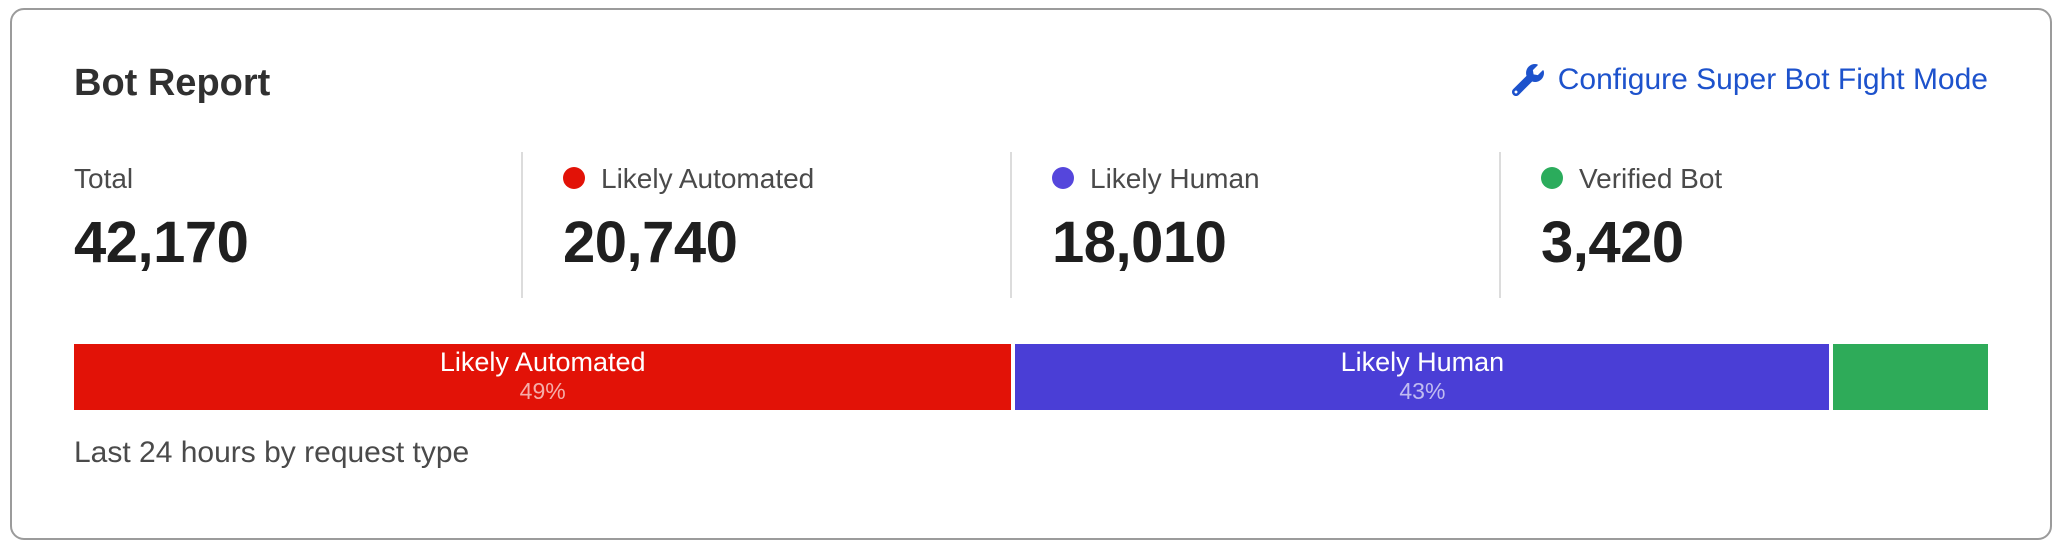  Describe the element at coordinates (1422, 391) in the screenshot. I see `segment-percent: 43%` at that location.